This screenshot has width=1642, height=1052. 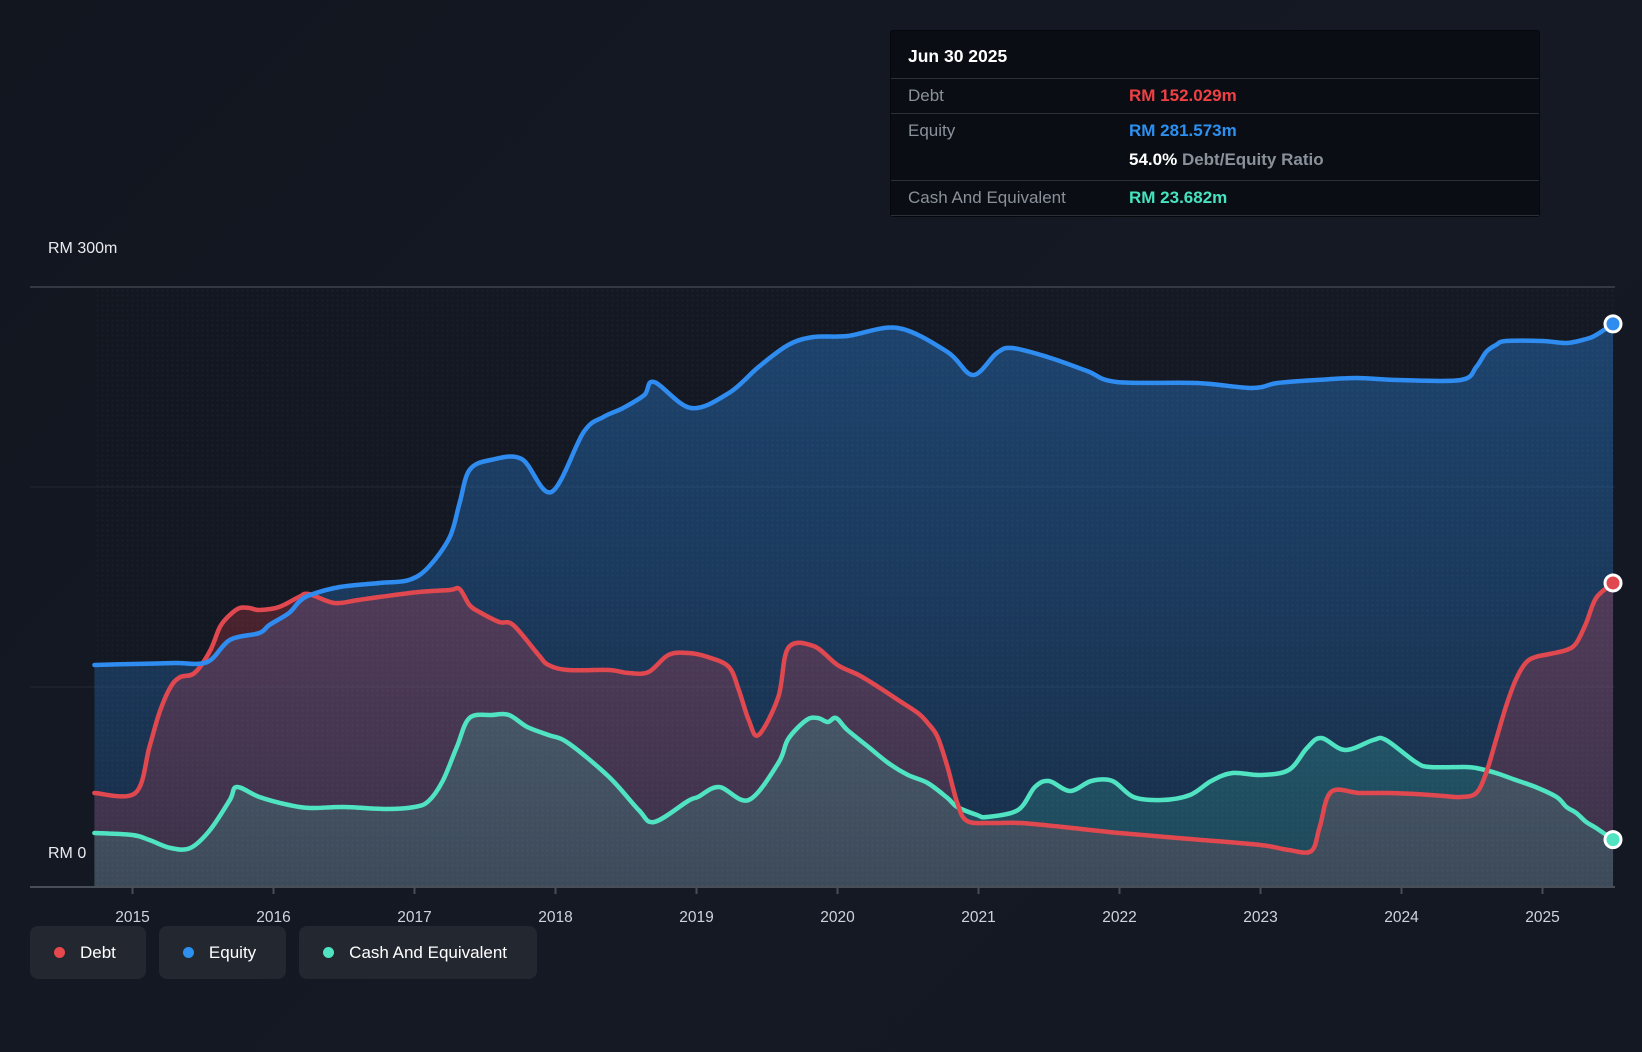 What do you see at coordinates (987, 197) in the screenshot?
I see `tooltip-cash-label: Cash And Equivalent` at bounding box center [987, 197].